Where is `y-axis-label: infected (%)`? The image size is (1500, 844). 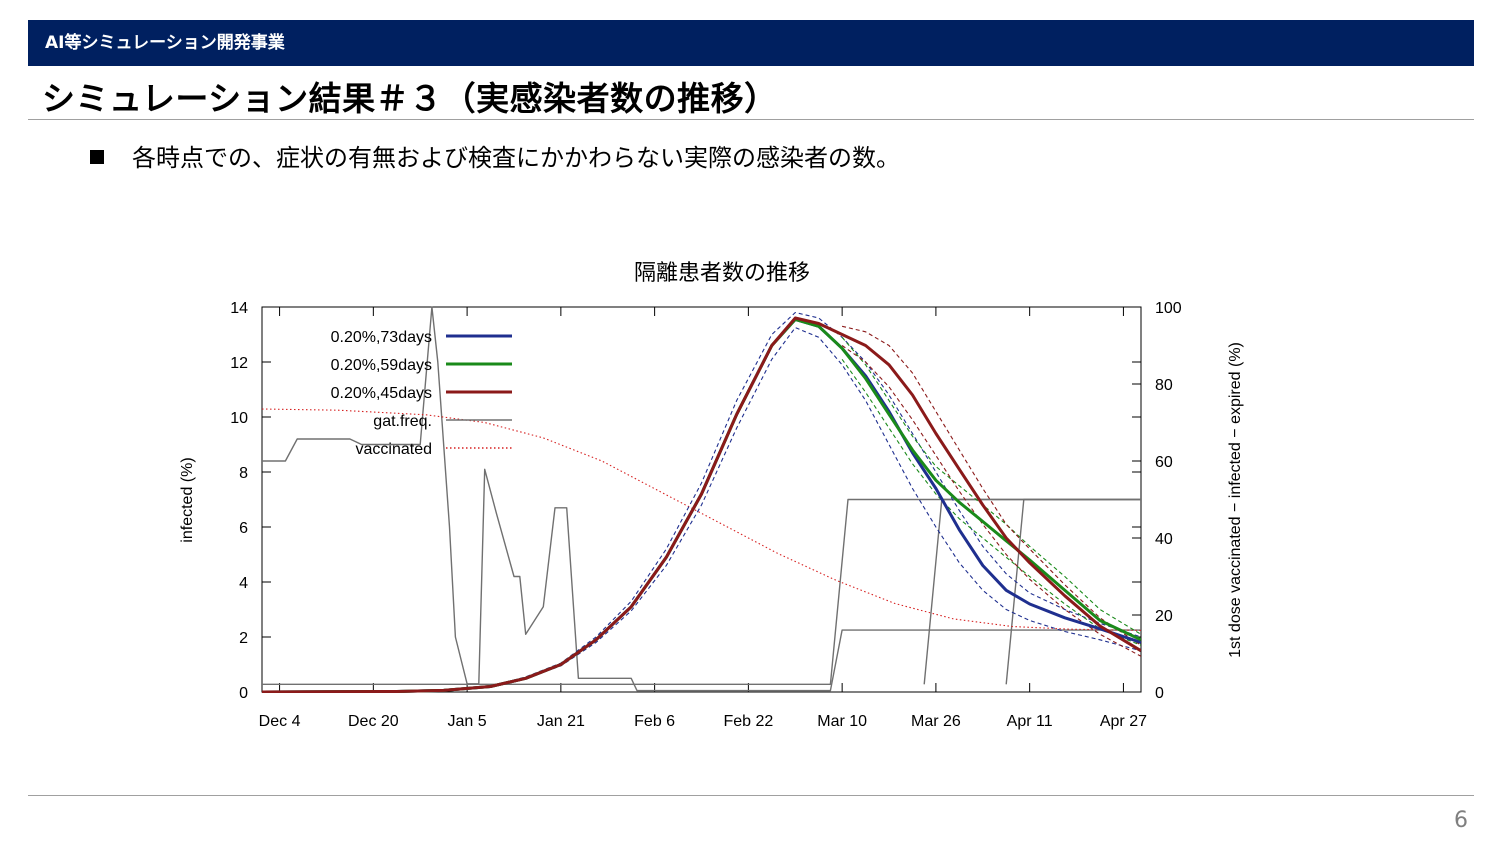 y-axis-label: infected (%) is located at coordinates (187, 499).